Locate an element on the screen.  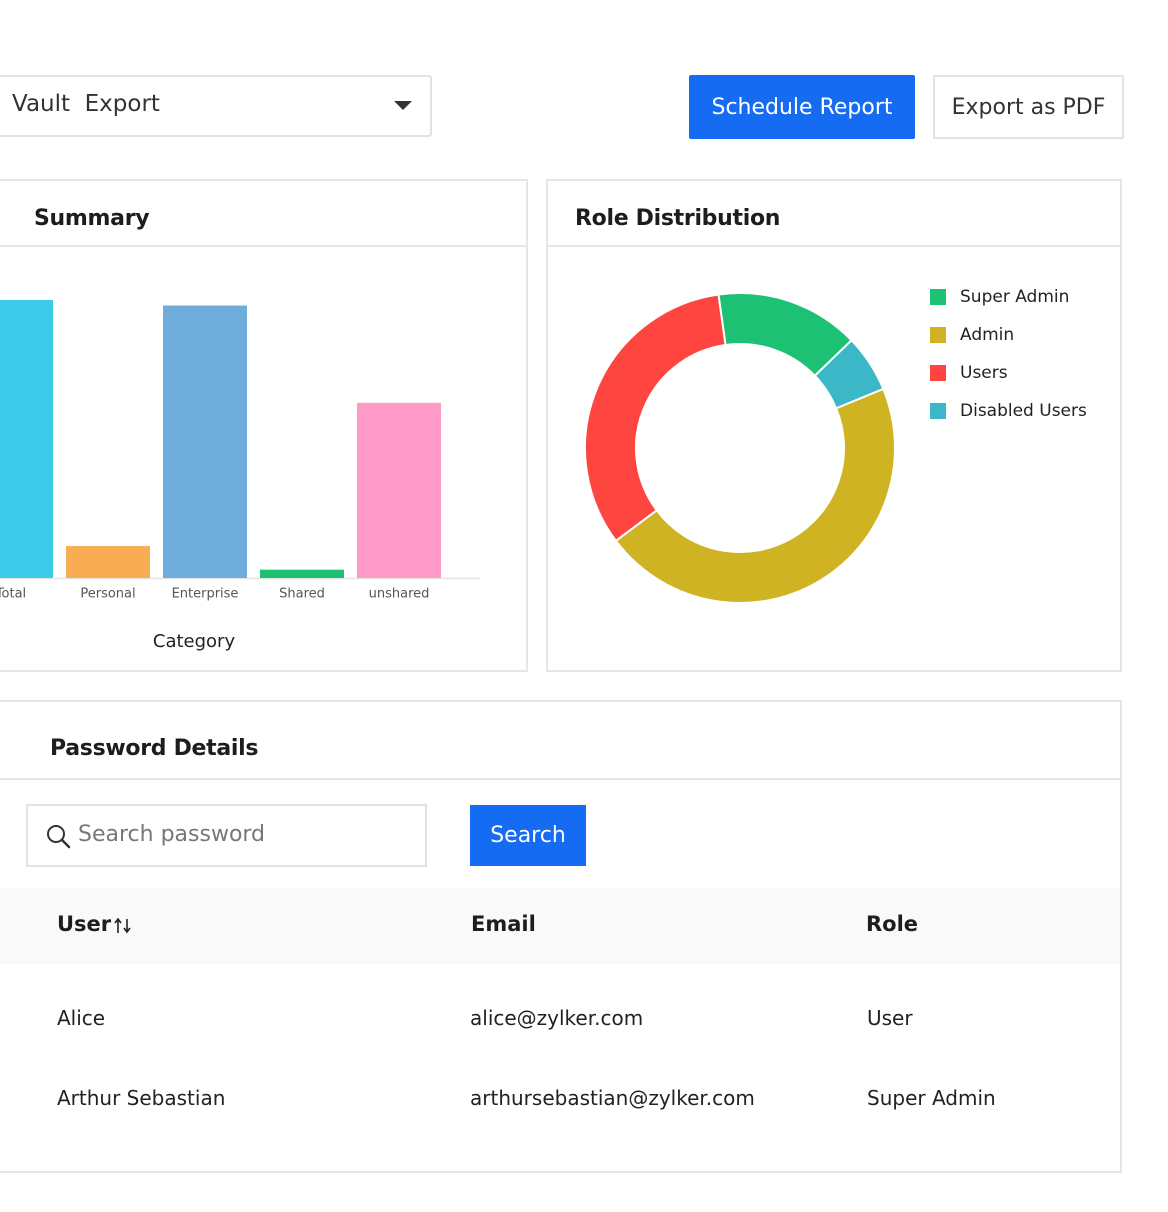
cell: arthursebastian@zylker.com is located at coordinates (612, 1098).